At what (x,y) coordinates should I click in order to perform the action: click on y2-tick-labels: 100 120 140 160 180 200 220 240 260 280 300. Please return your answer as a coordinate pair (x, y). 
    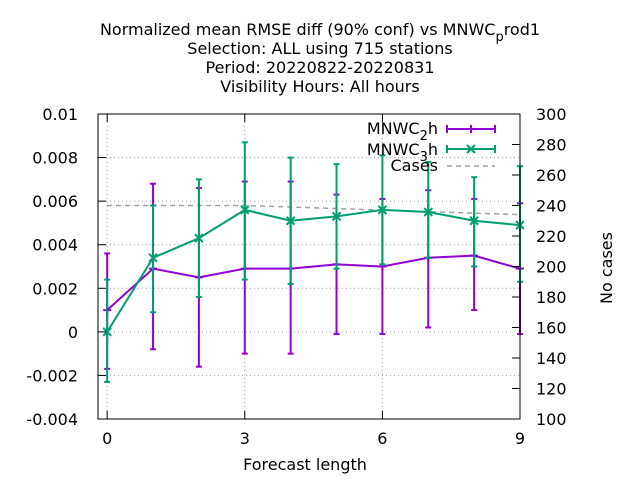
    Looking at the image, I should click on (551, 267).